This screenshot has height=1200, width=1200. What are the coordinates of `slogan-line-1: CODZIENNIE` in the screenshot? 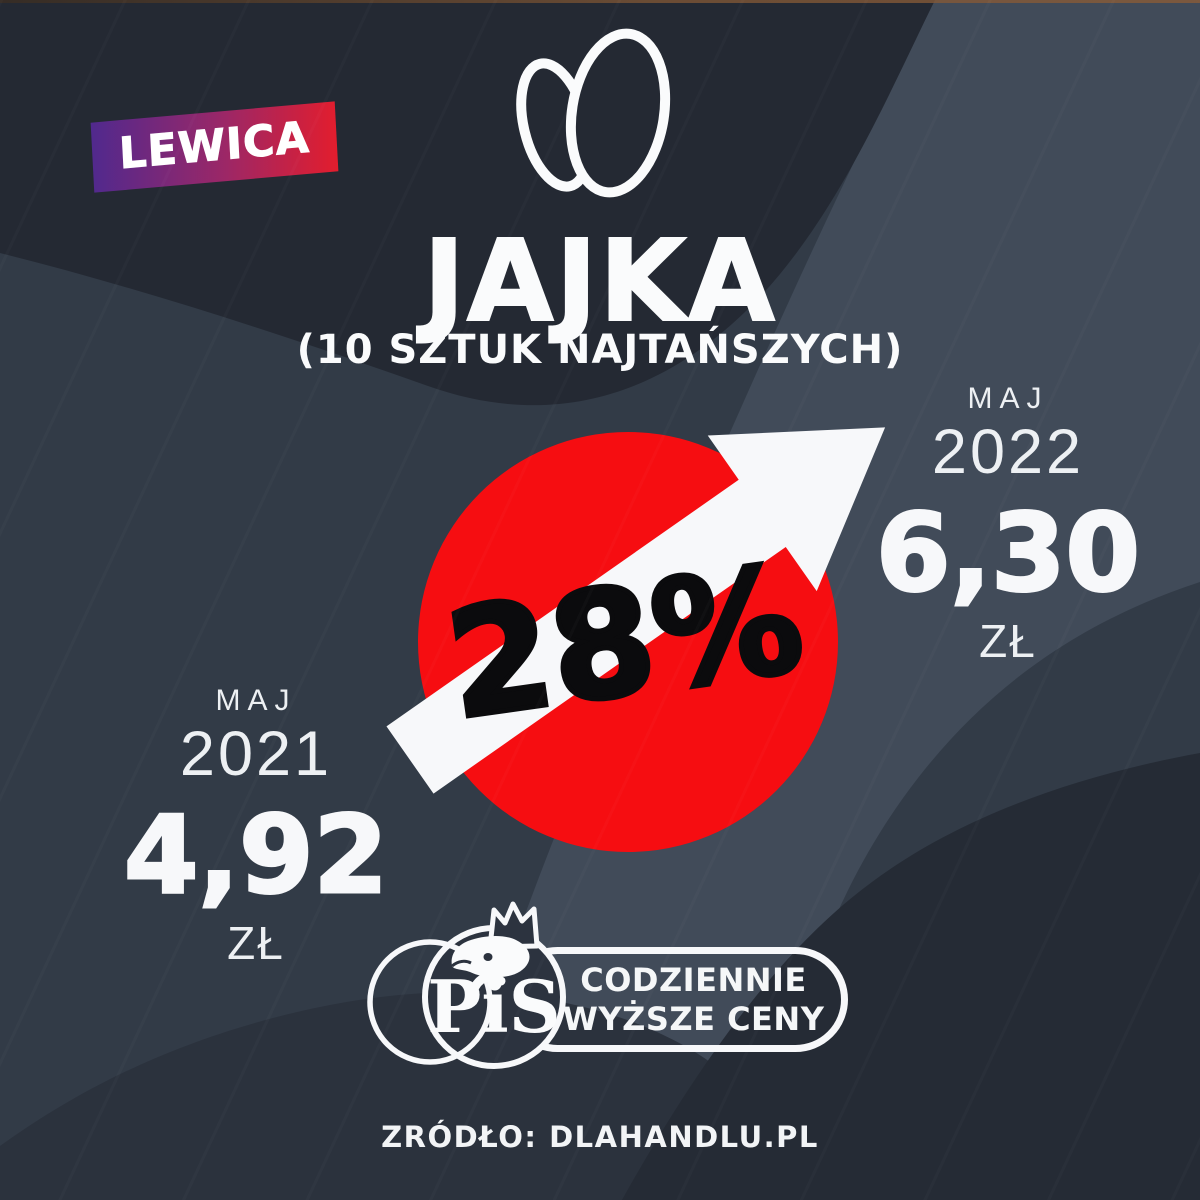 It's located at (693, 979).